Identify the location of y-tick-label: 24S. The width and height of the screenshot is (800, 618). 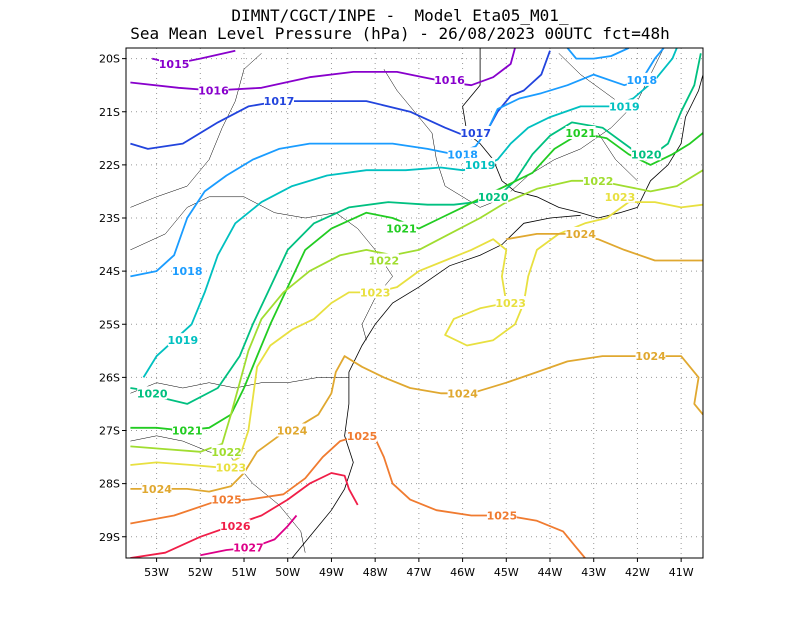
(109, 271).